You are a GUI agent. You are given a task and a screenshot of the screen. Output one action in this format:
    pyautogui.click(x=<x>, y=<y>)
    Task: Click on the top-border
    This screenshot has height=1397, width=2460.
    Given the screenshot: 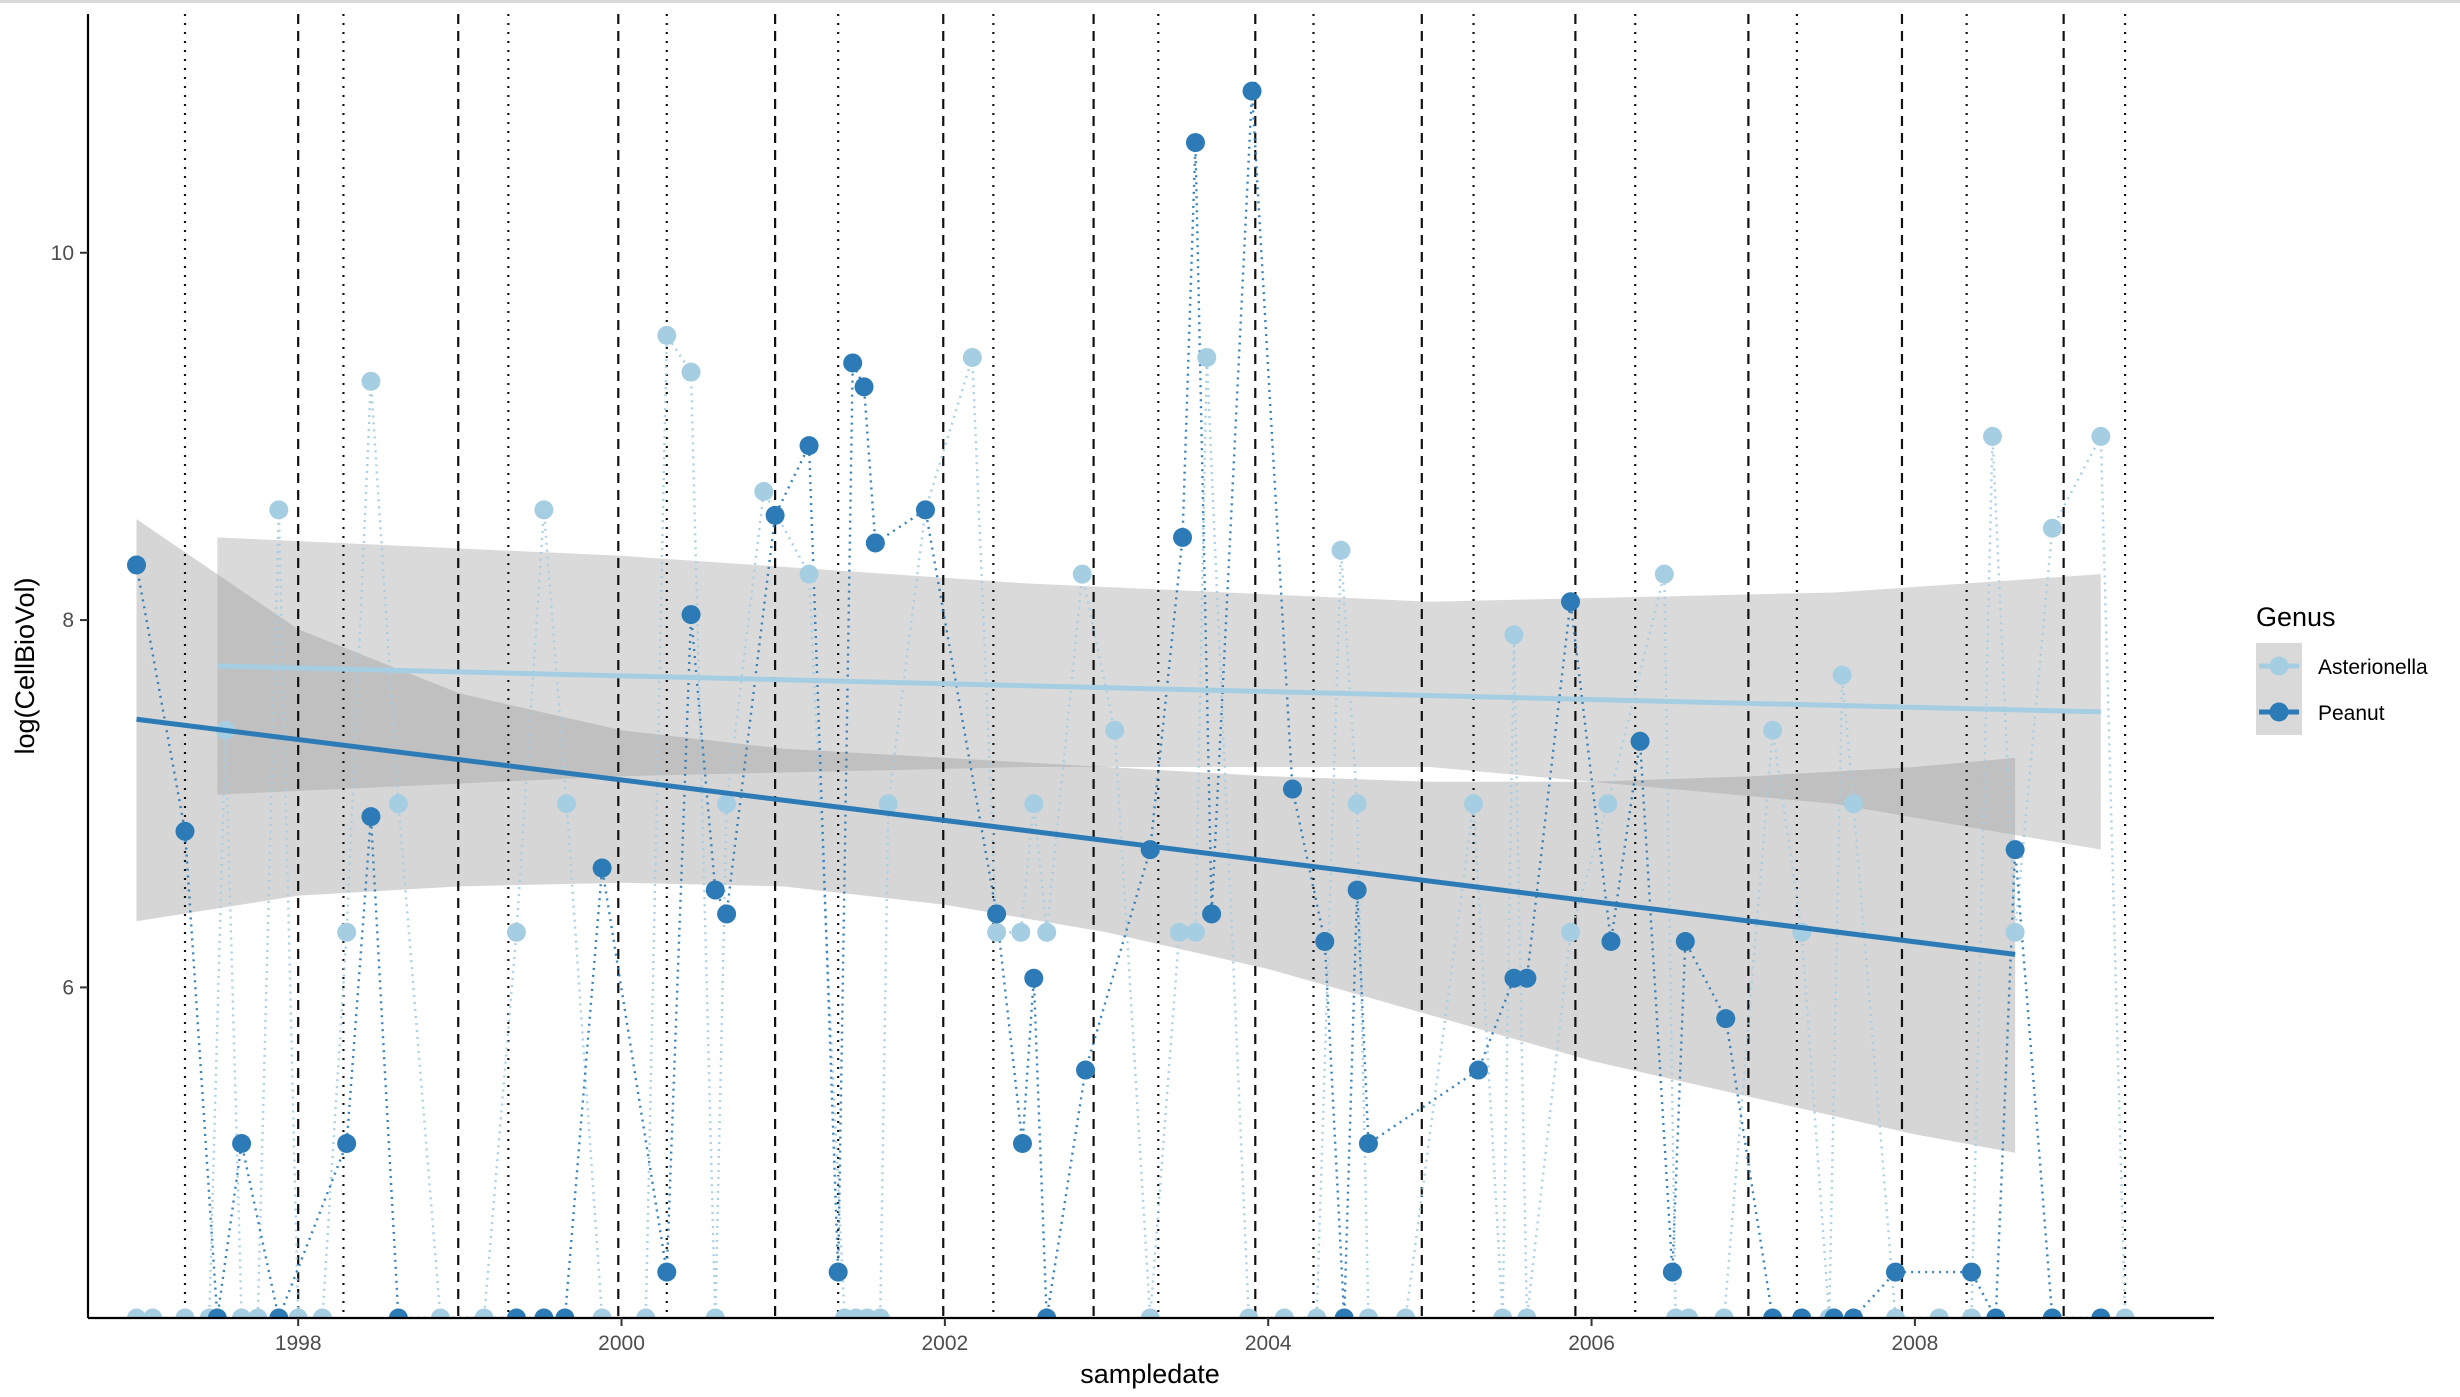 What is the action you would take?
    pyautogui.click(x=1230, y=1)
    